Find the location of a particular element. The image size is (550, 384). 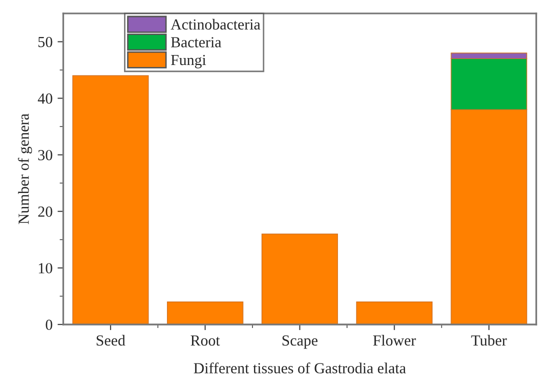

y-tick-label: 50 is located at coordinates (45, 42).